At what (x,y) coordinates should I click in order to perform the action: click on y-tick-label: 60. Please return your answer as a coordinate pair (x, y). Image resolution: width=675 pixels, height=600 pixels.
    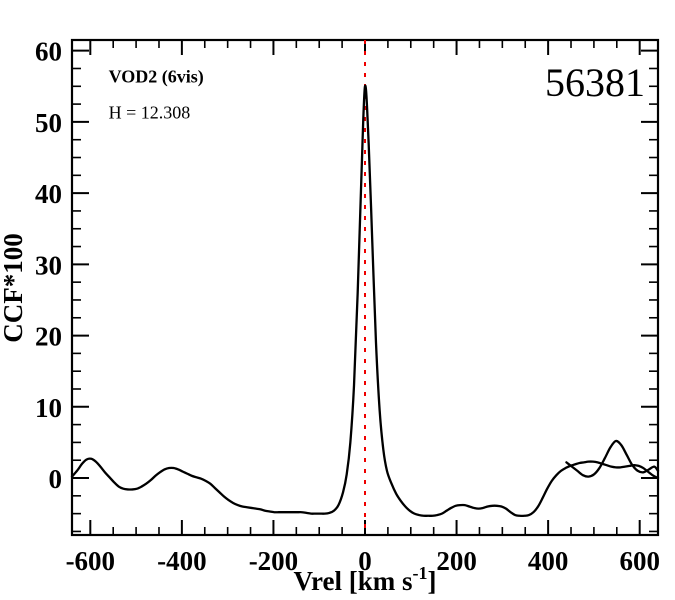
    Looking at the image, I should click on (48, 52).